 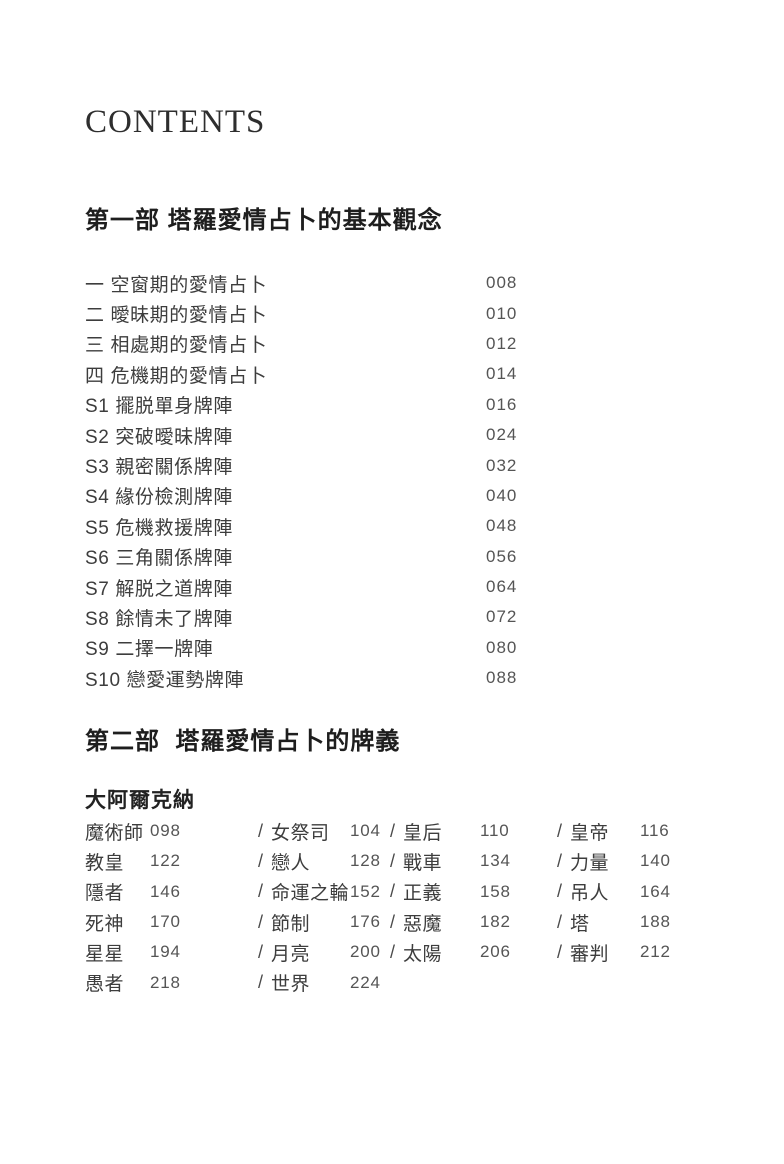 What do you see at coordinates (105, 954) in the screenshot?
I see `arcana-card-name: 星星` at bounding box center [105, 954].